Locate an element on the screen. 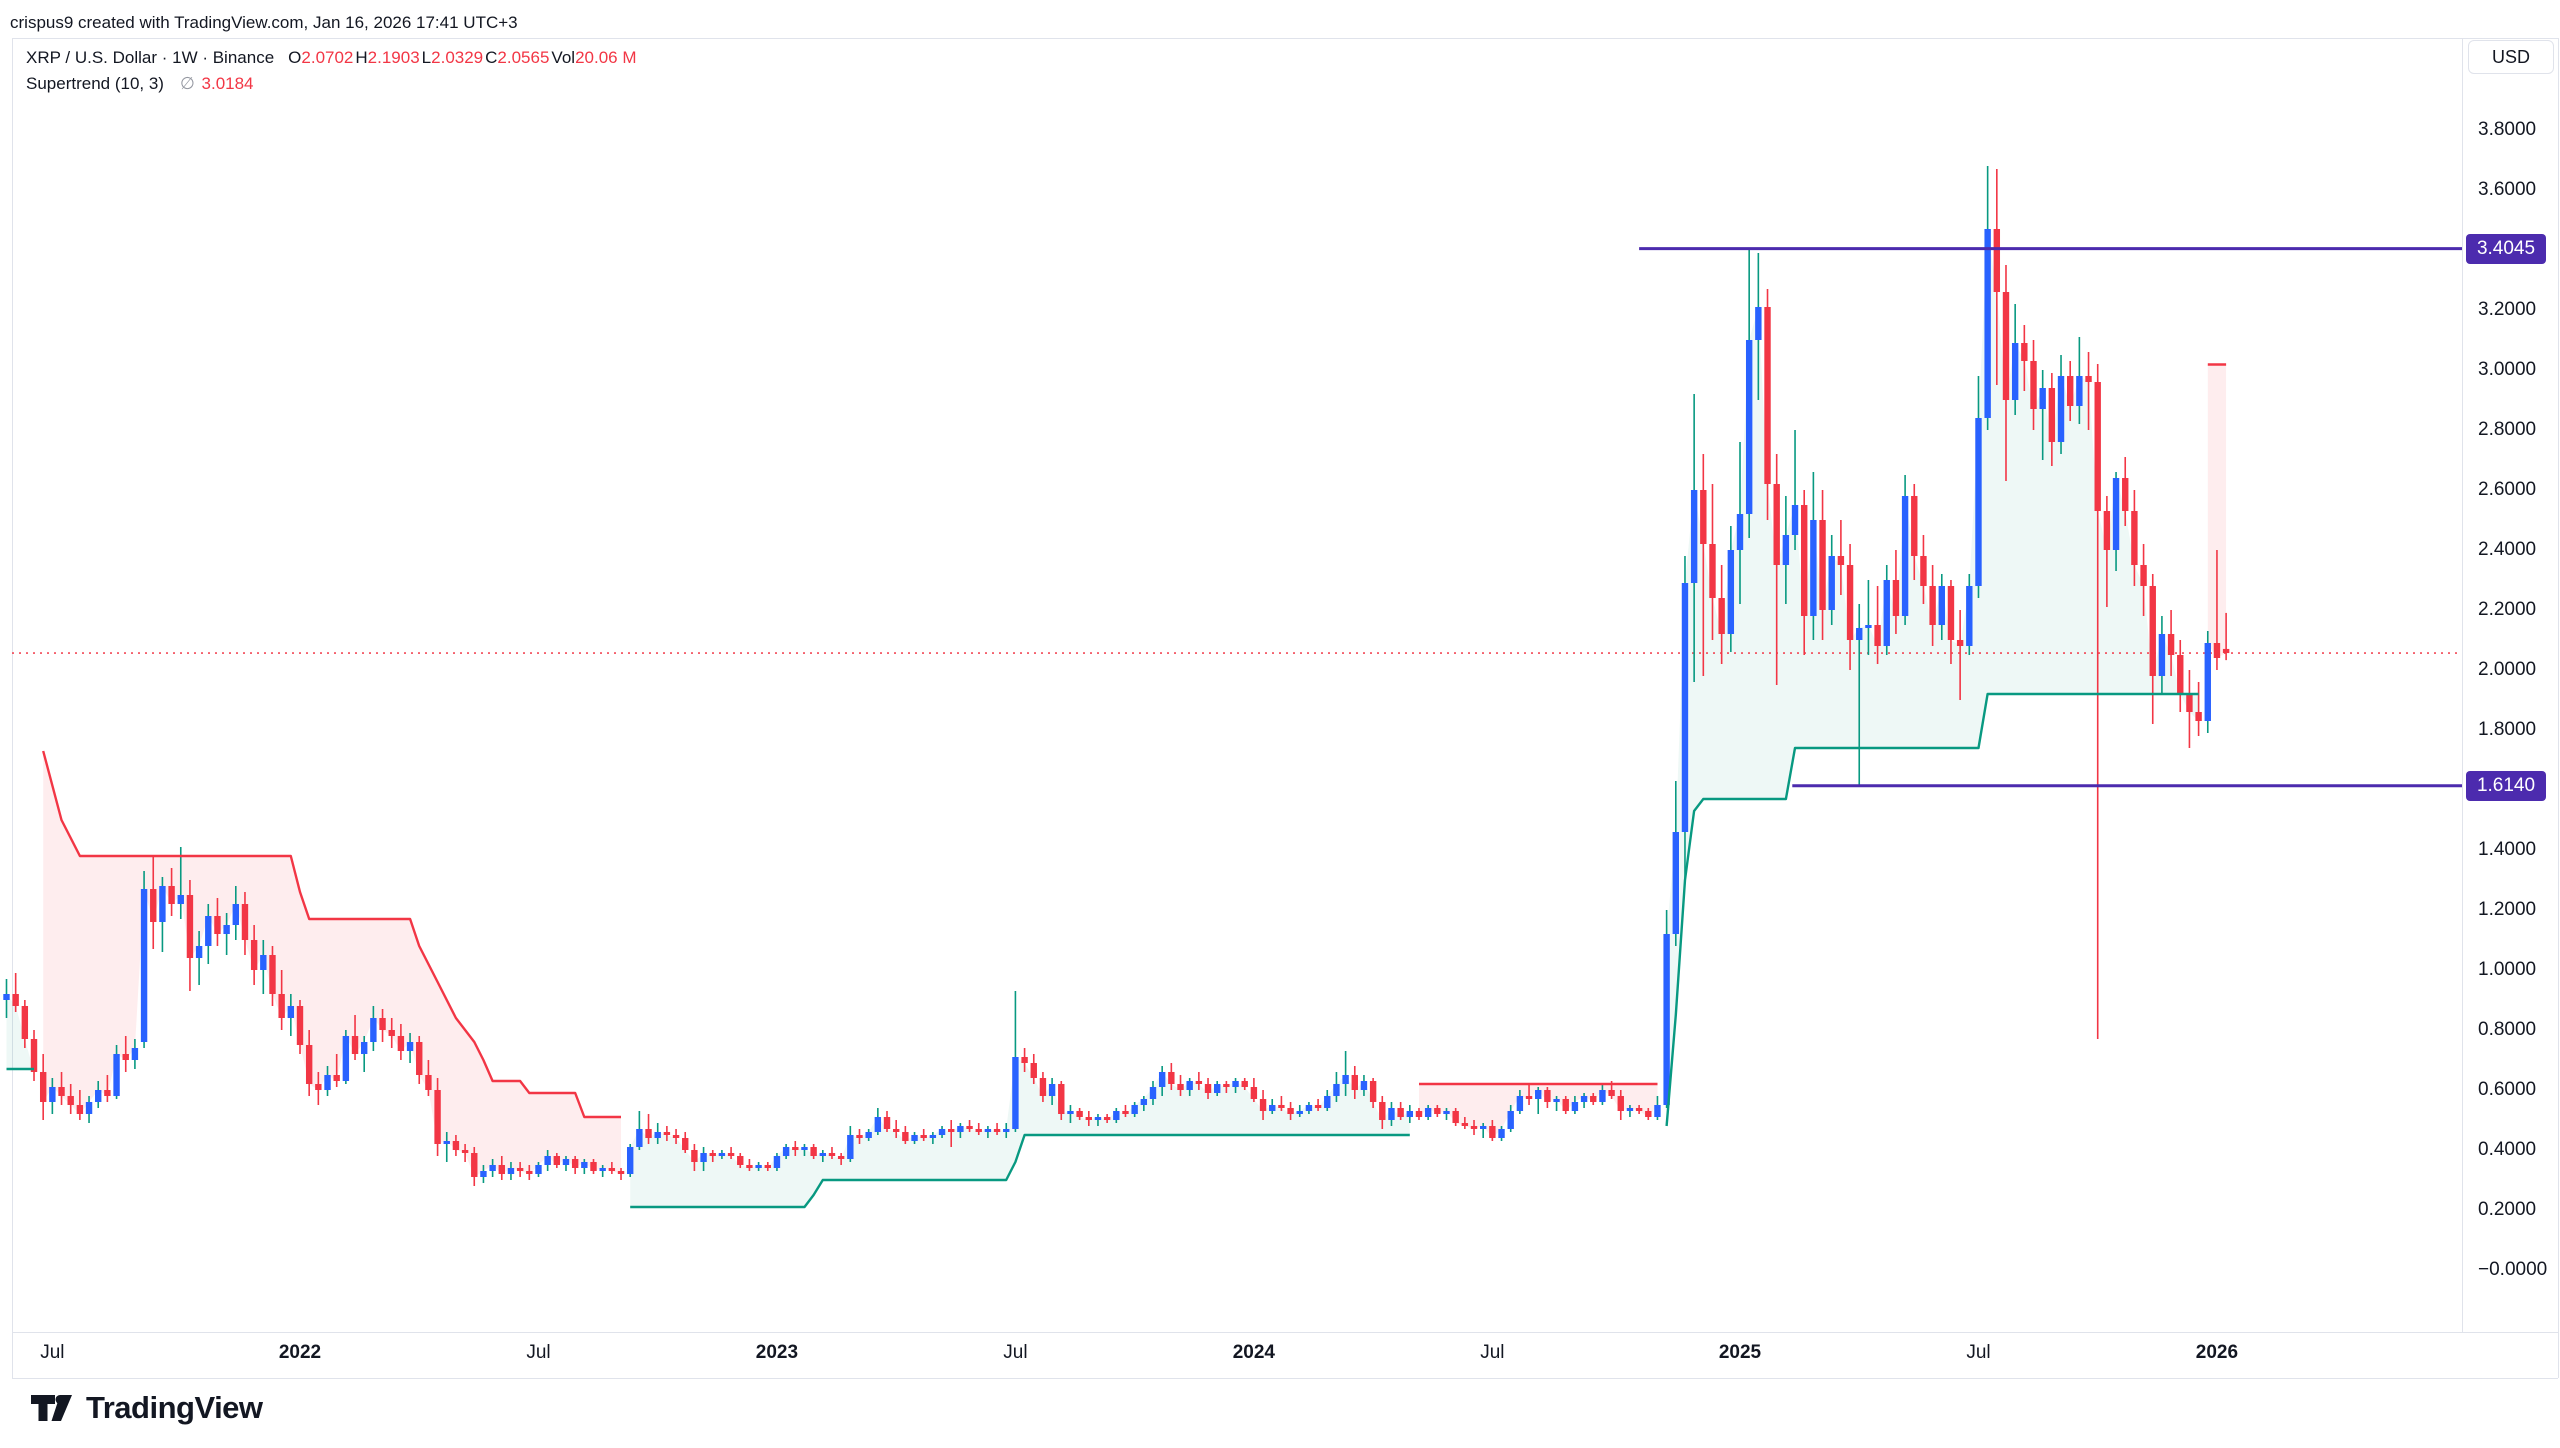 The width and height of the screenshot is (2560, 1448). currency-toggle: USD is located at coordinates (2511, 57).